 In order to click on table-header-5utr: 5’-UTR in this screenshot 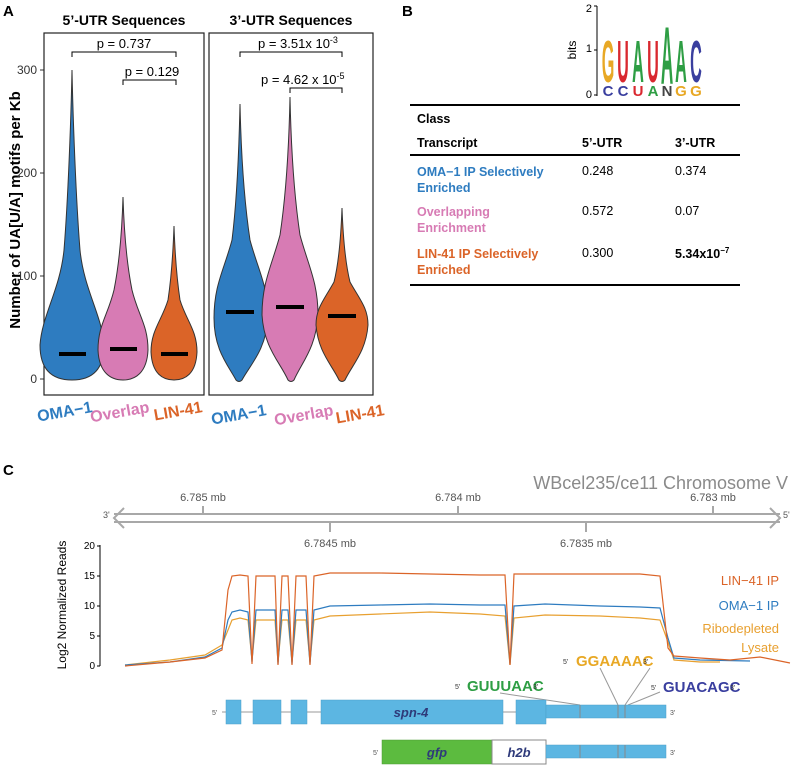, I will do `click(602, 143)`.